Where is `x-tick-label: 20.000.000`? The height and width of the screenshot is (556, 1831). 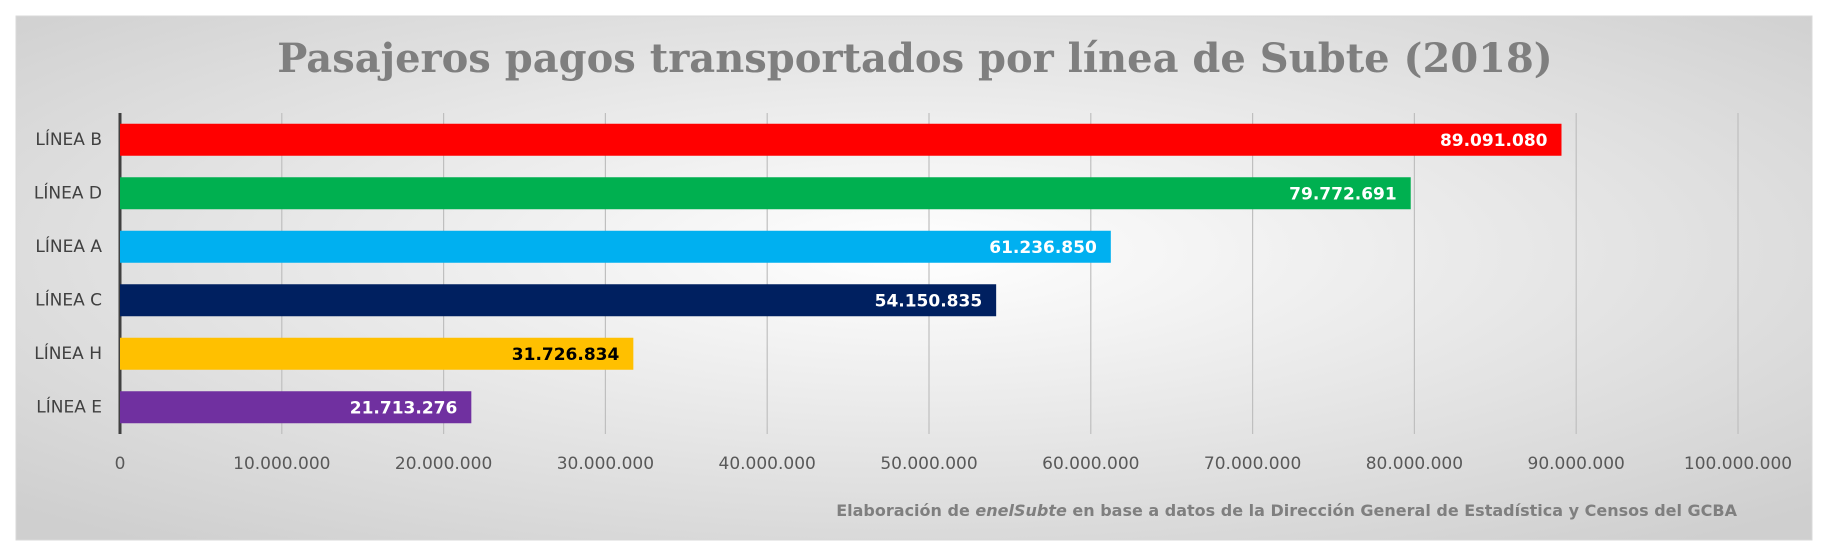 x-tick-label: 20.000.000 is located at coordinates (443, 464).